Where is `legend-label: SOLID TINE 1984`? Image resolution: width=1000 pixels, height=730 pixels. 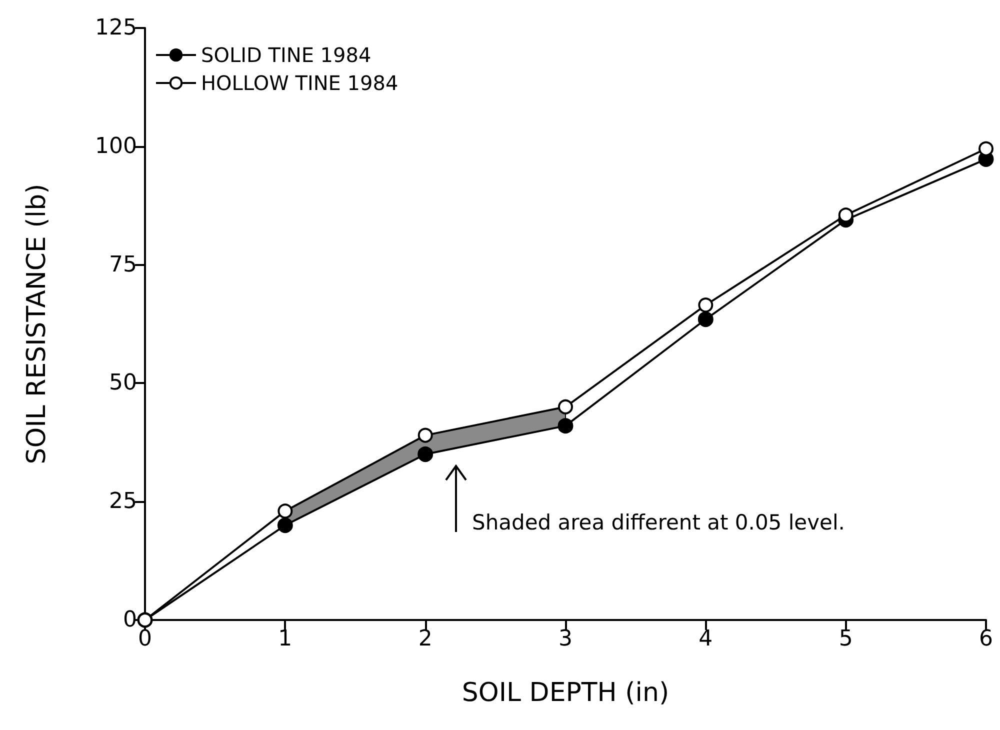 legend-label: SOLID TINE 1984 is located at coordinates (286, 55).